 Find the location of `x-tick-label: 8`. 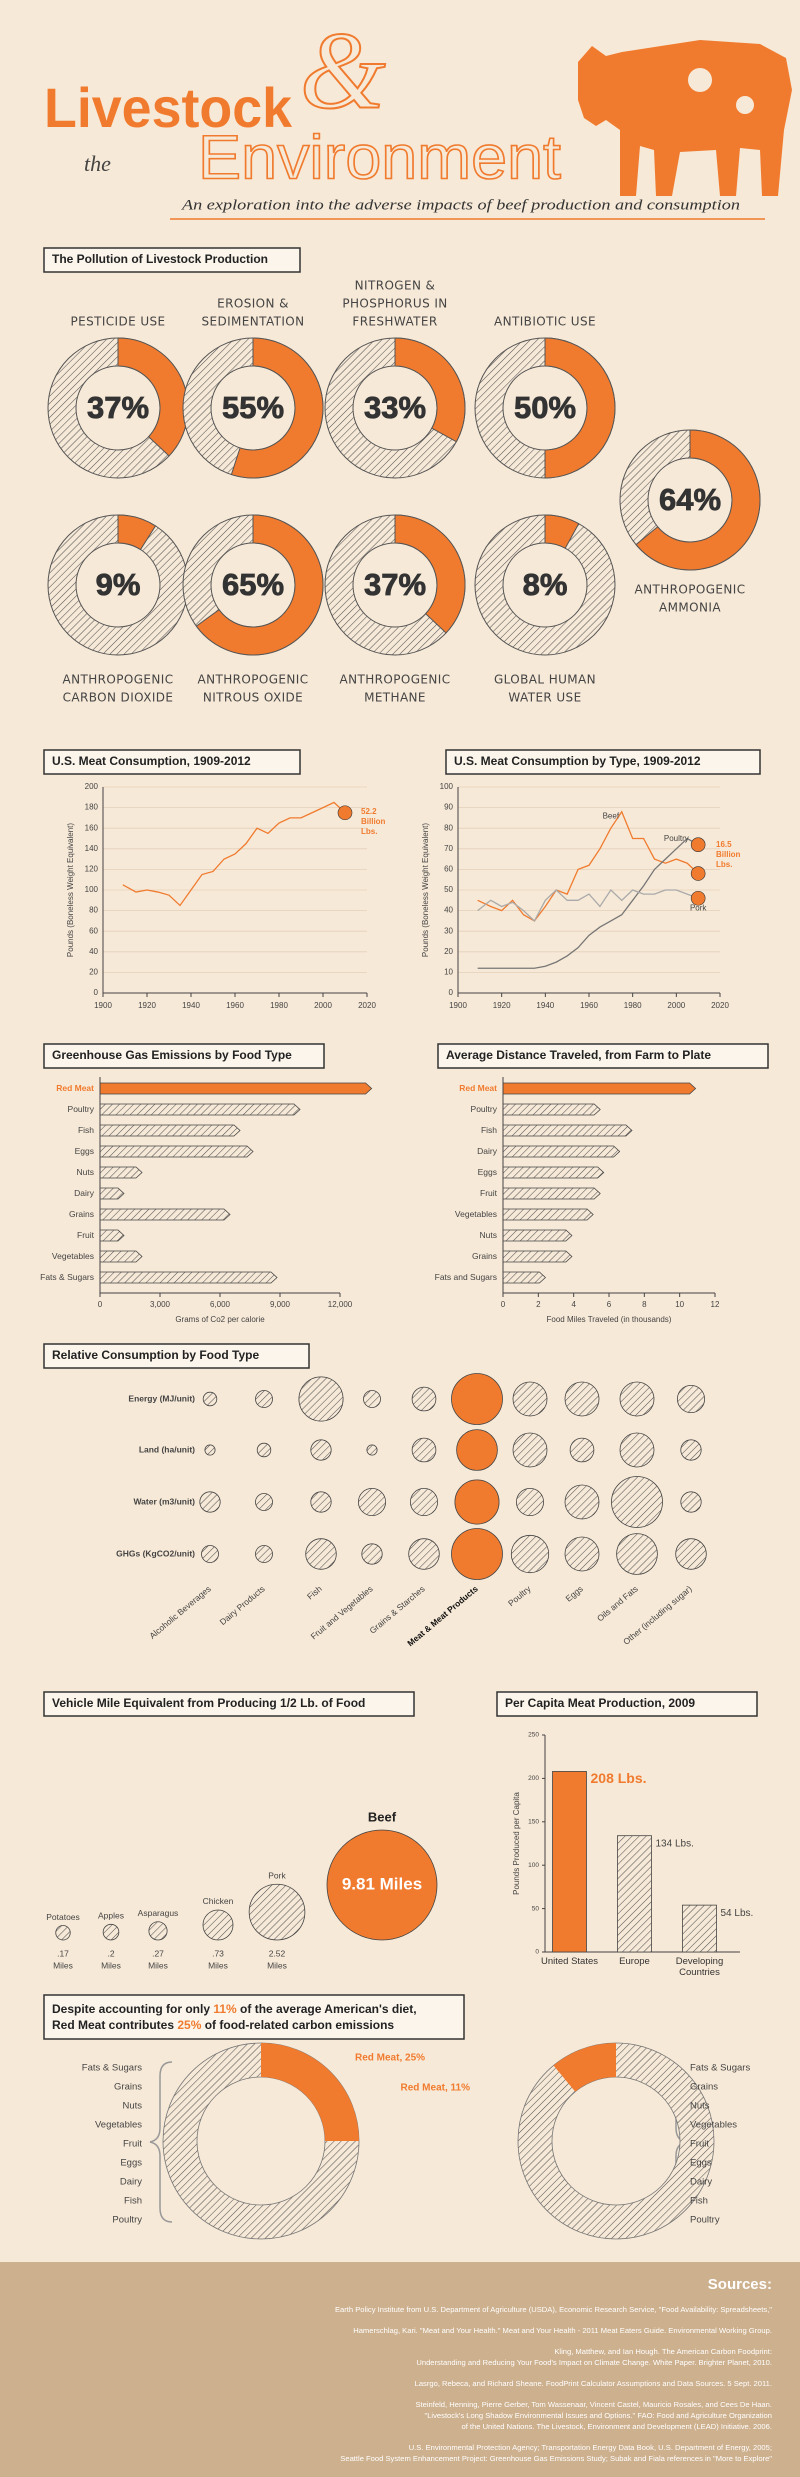

x-tick-label: 8 is located at coordinates (644, 1304).